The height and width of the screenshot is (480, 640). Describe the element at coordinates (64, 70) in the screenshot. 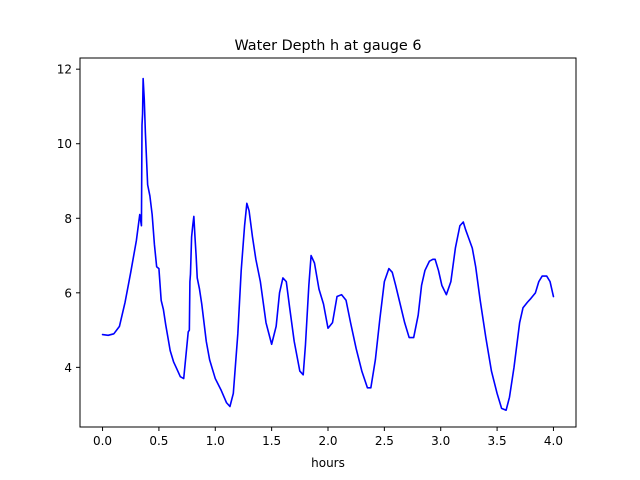

I see `y-tick-label: 12` at that location.